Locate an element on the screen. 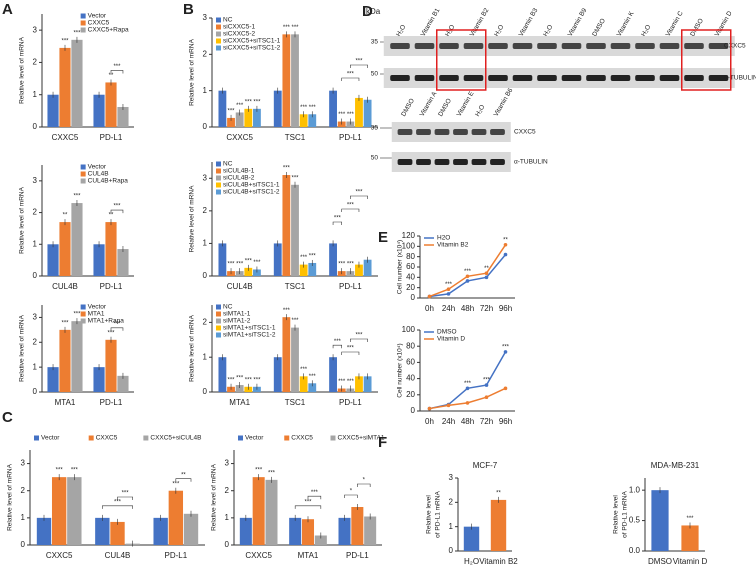 This screenshot has height=573, width=756. highlight-box is located at coordinates (461, 60).